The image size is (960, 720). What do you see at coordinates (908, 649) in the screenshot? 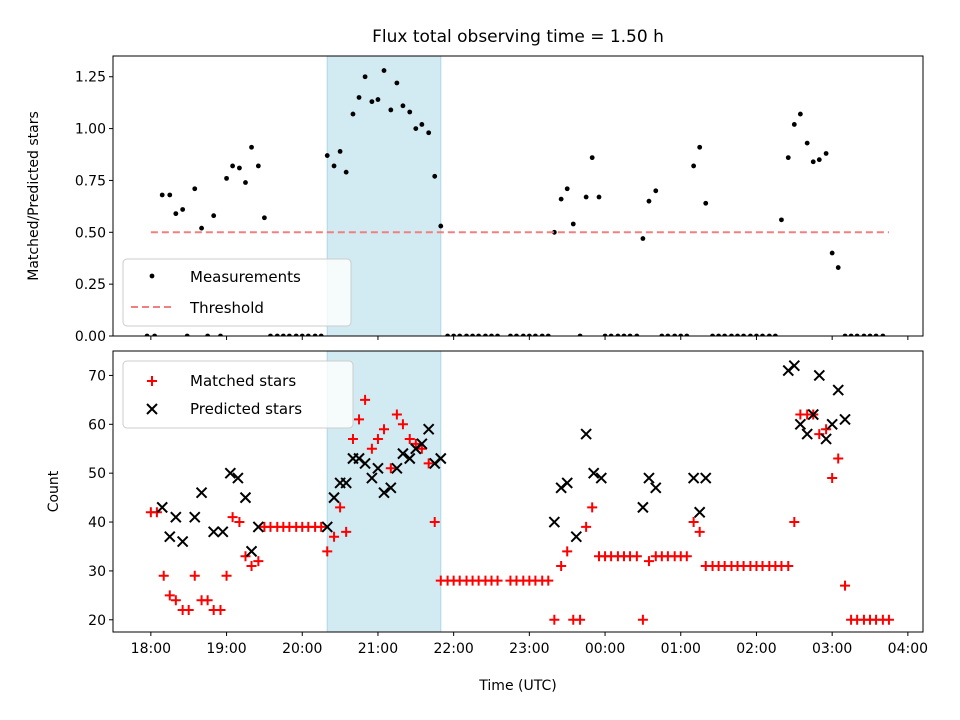
I see `x-tick-label: 04:00` at bounding box center [908, 649].